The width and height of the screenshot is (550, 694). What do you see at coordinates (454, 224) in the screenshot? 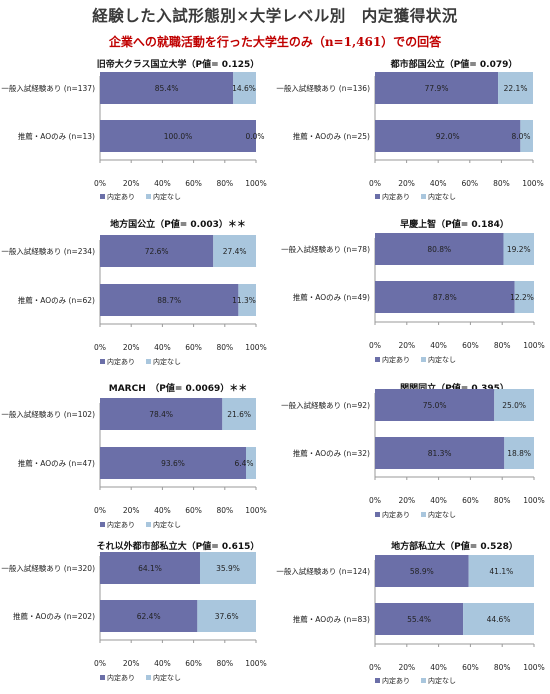
I see `chart-title: 早慶上智（P値= 0.184）` at bounding box center [454, 224].